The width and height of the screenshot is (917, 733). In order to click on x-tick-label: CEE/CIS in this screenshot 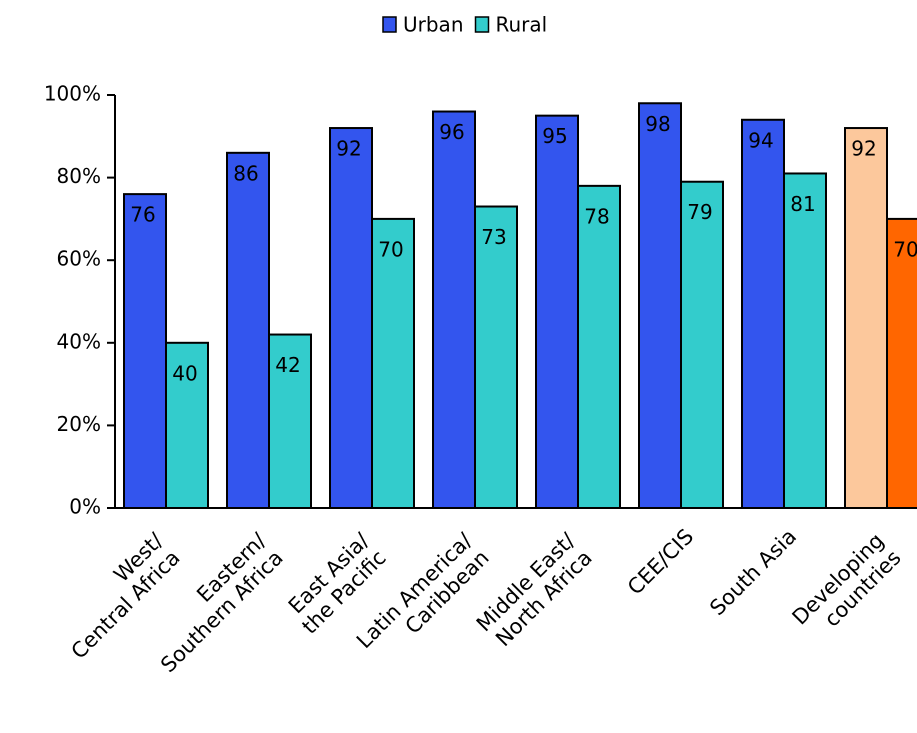, I will do `click(660, 561)`.